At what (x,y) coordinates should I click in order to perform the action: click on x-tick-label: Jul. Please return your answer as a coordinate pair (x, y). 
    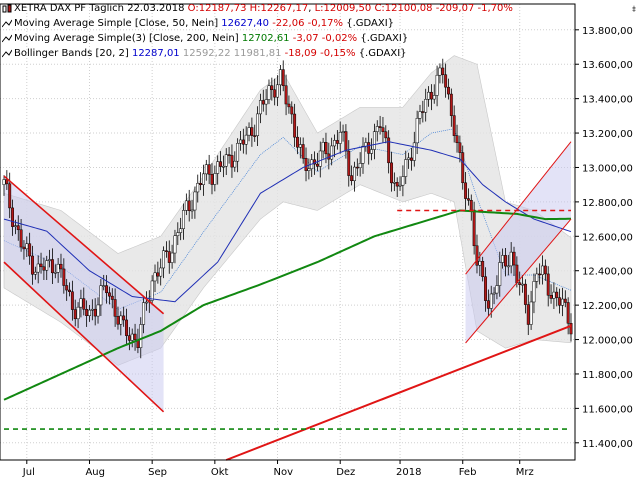
    Looking at the image, I should click on (28, 472).